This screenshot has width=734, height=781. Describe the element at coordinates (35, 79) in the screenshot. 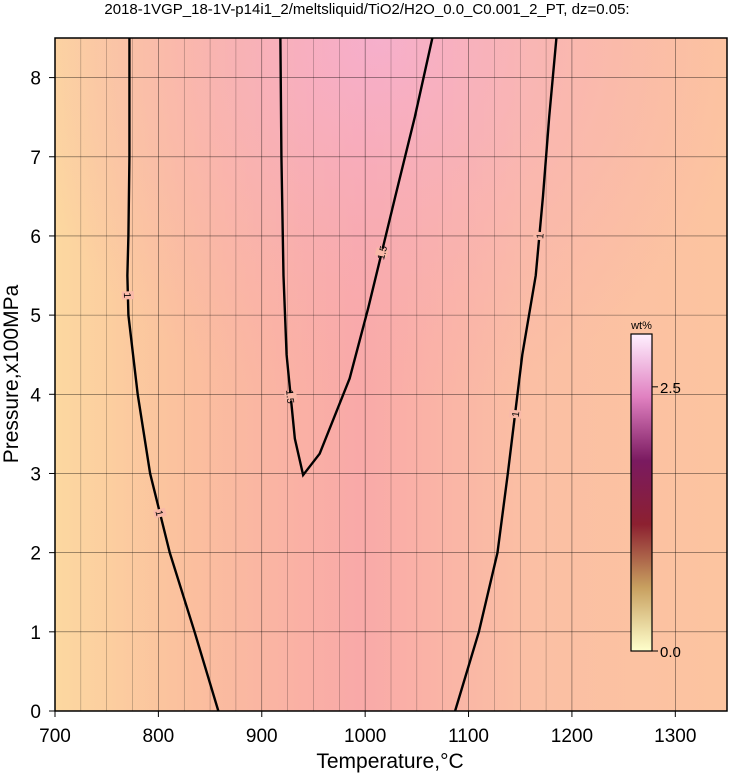

I see `y-tick-label: 8` at that location.